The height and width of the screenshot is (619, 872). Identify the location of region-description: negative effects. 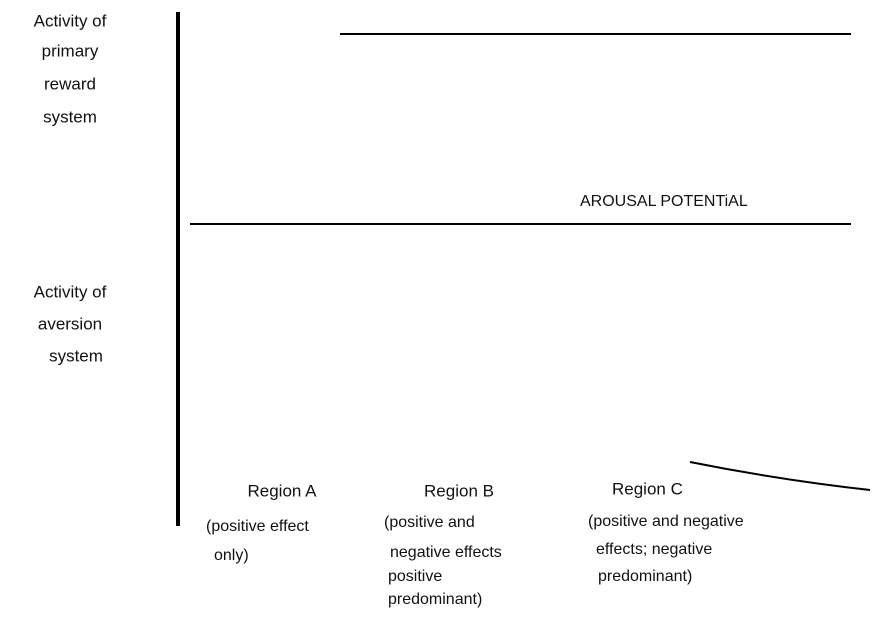
(446, 552).